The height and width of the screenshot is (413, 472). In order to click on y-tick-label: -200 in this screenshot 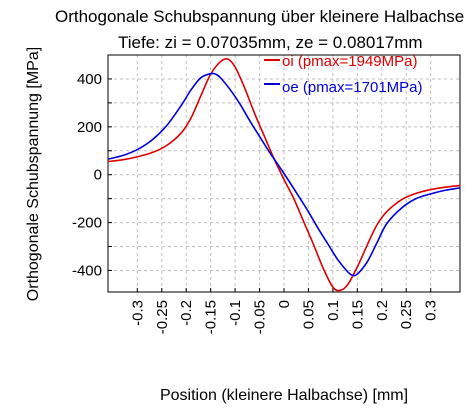, I will do `click(87, 223)`.